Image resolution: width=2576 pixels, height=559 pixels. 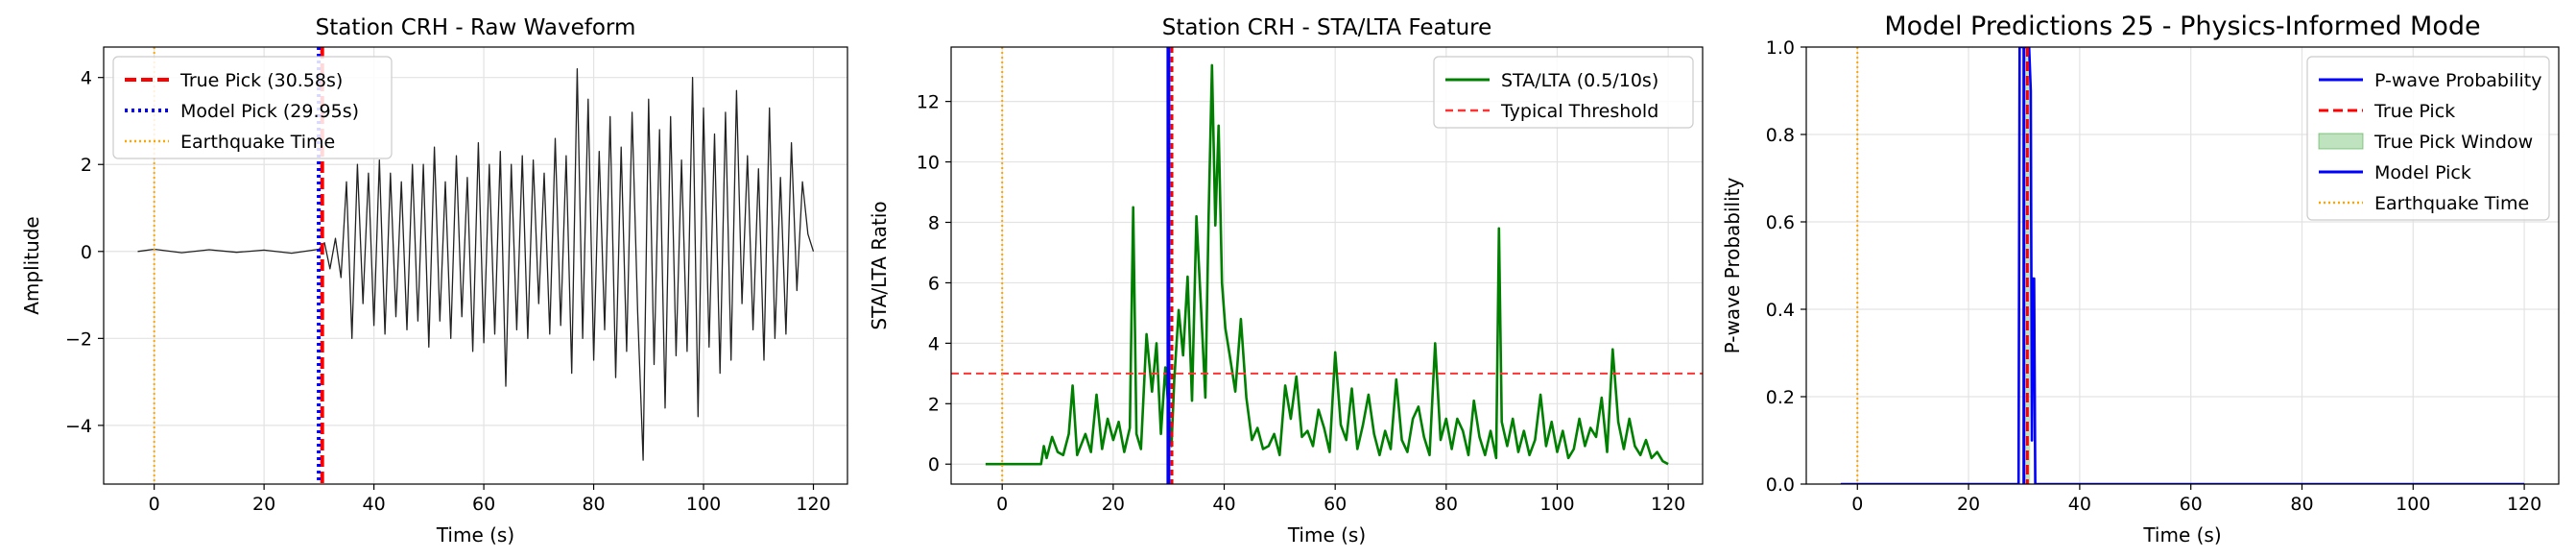 What do you see at coordinates (78, 426) in the screenshot?
I see `y-tick-label: −4` at bounding box center [78, 426].